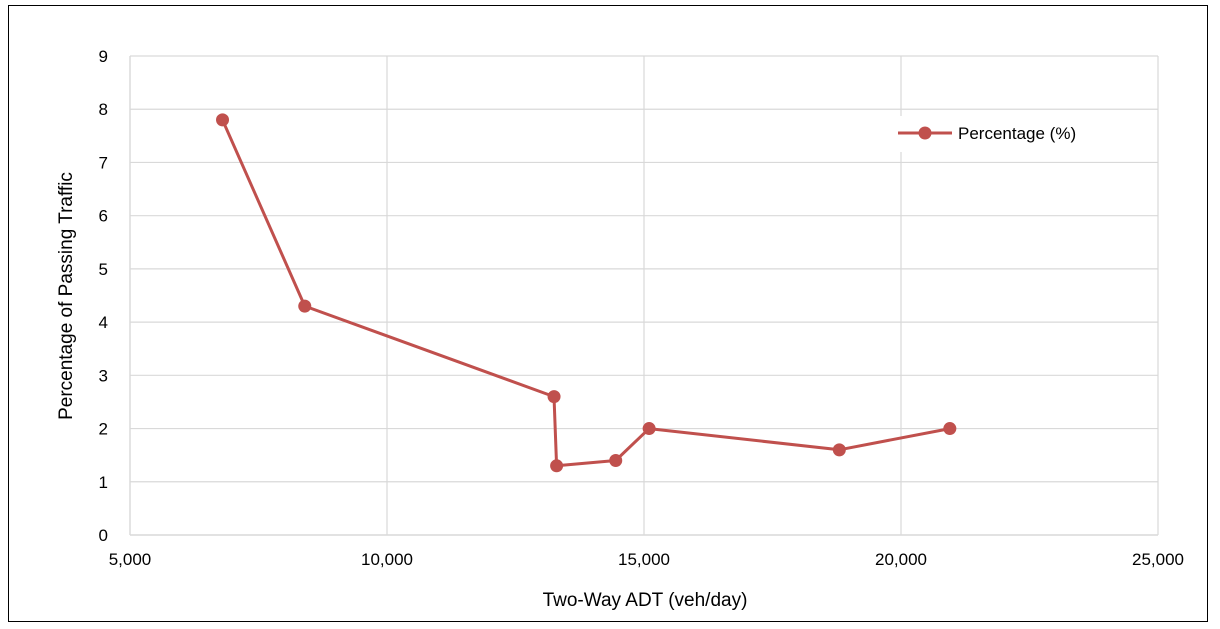  Describe the element at coordinates (103, 535) in the screenshot. I see `y-tick-label: 0` at that location.